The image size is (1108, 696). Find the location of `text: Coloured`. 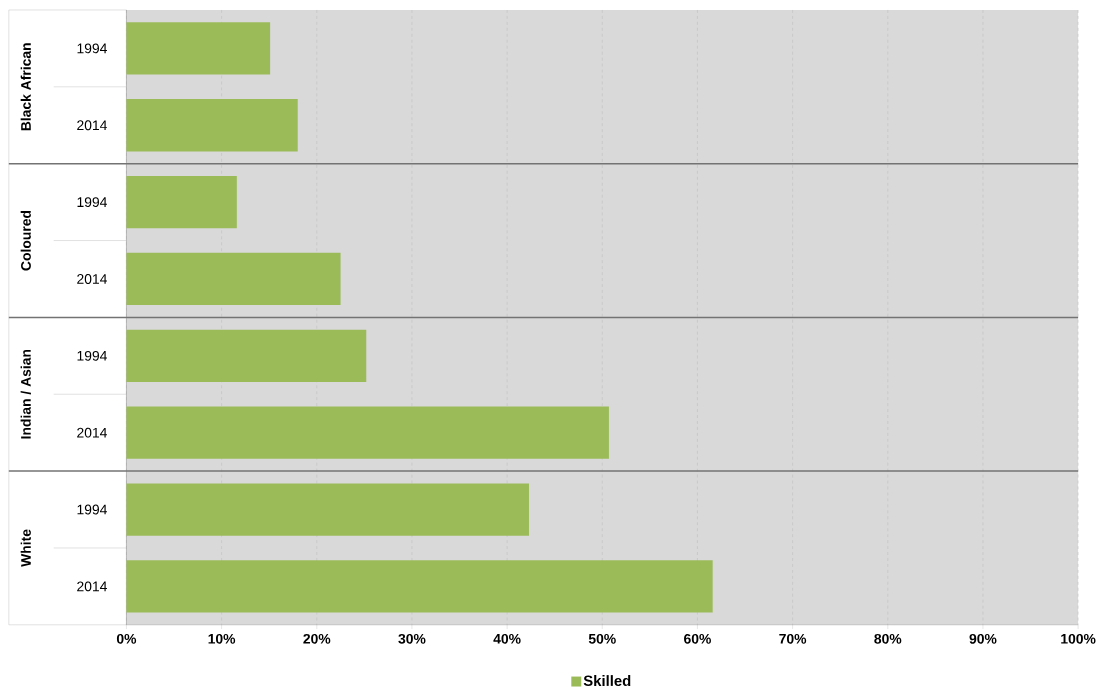

text: Coloured is located at coordinates (25, 241).